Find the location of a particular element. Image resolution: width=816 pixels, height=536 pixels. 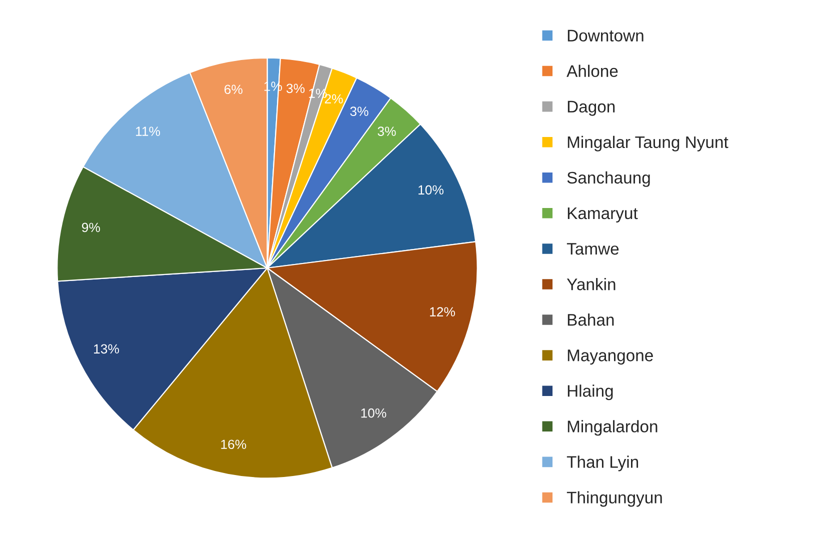

data-label: 11% is located at coordinates (148, 131).